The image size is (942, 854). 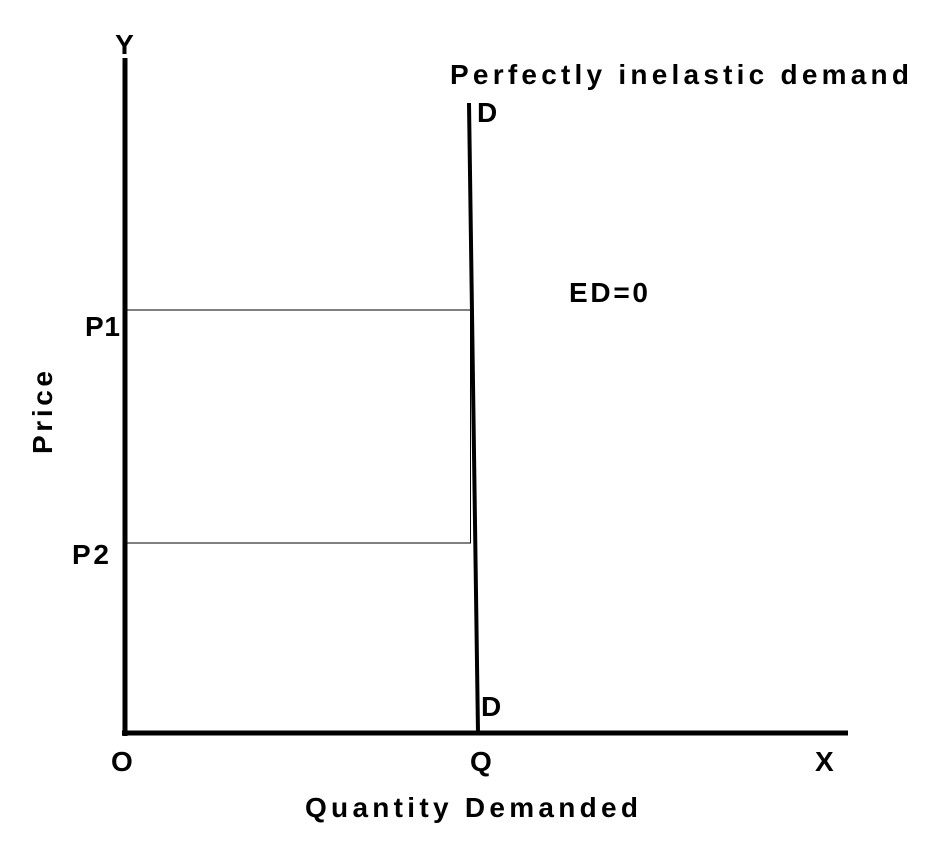 I want to click on x-axis-label: Quantity Demanded, so click(x=473, y=807).